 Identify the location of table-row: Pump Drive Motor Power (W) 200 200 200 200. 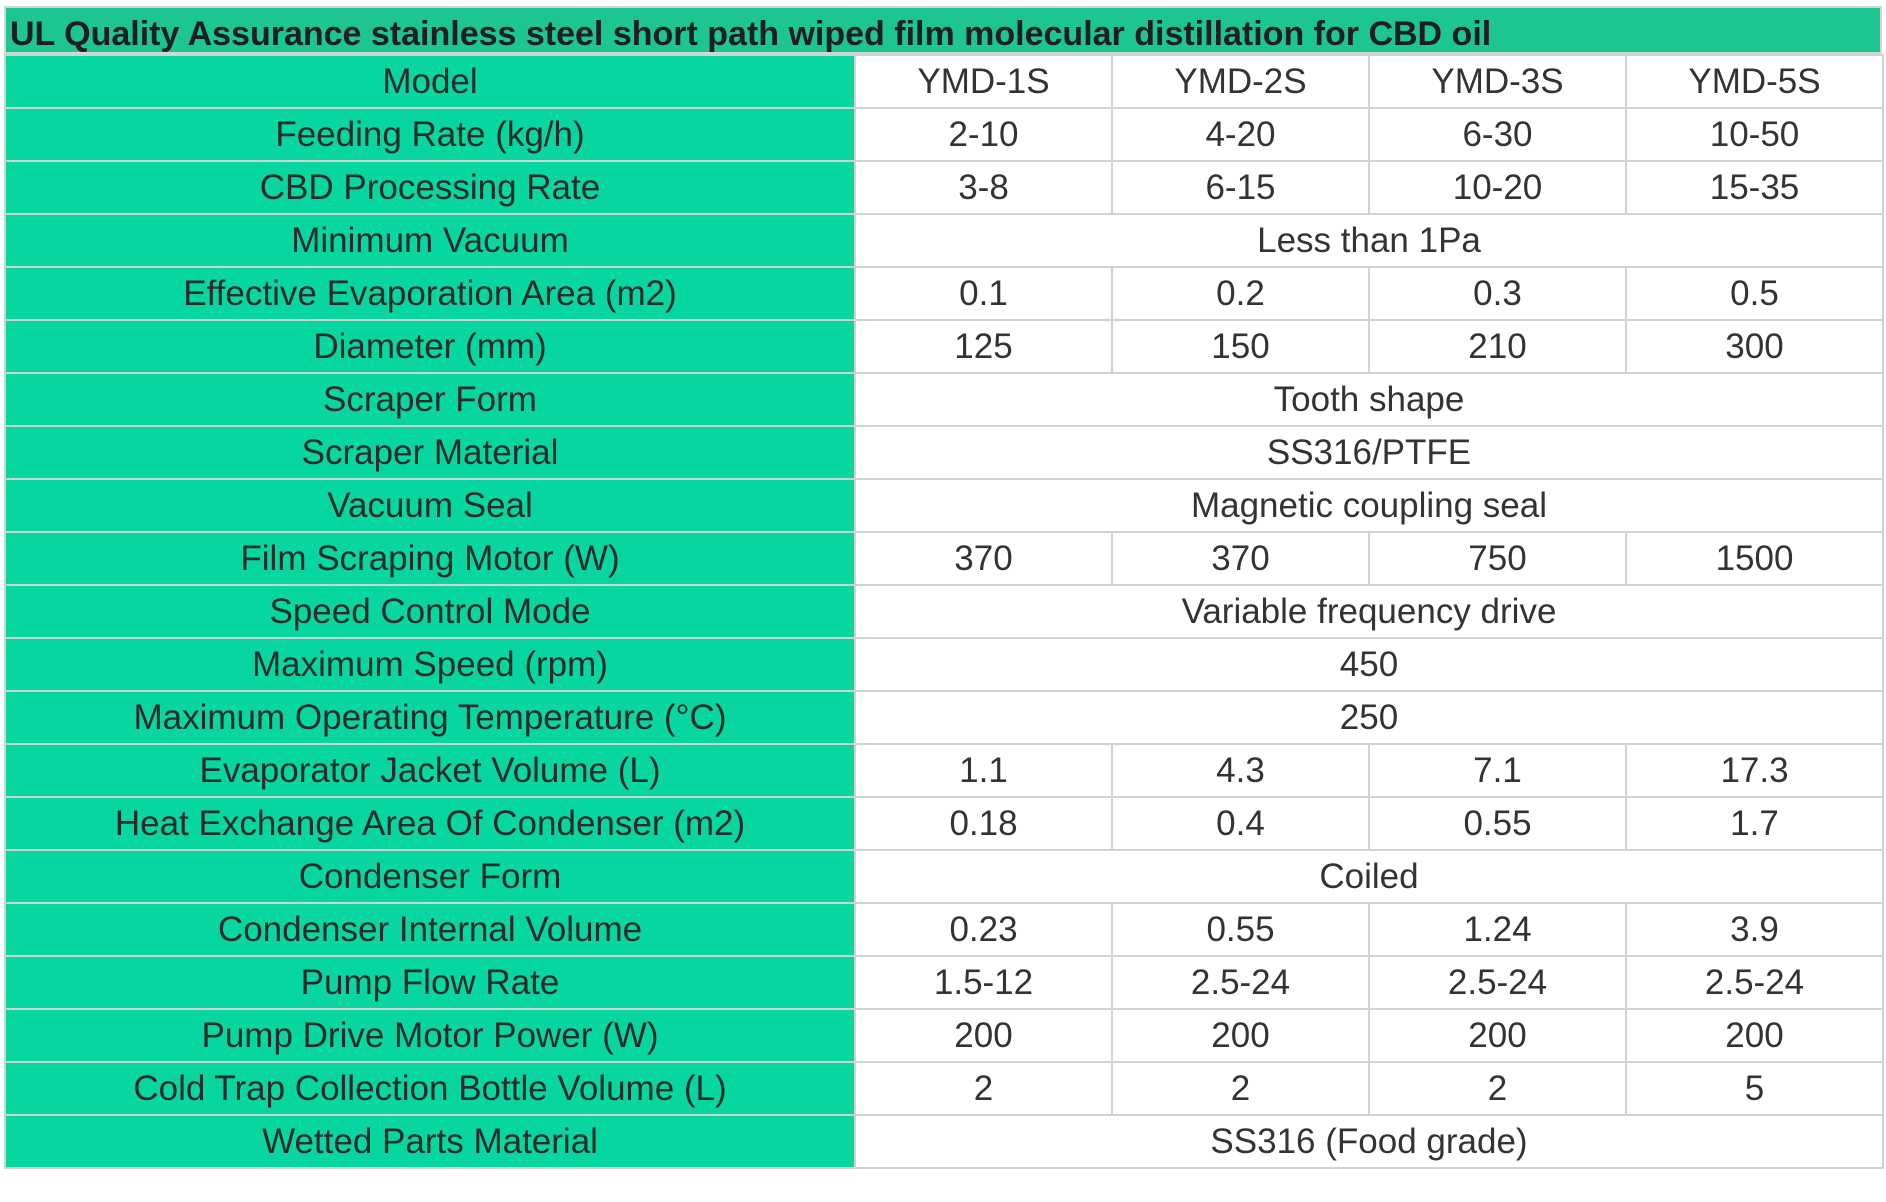
(944, 1035).